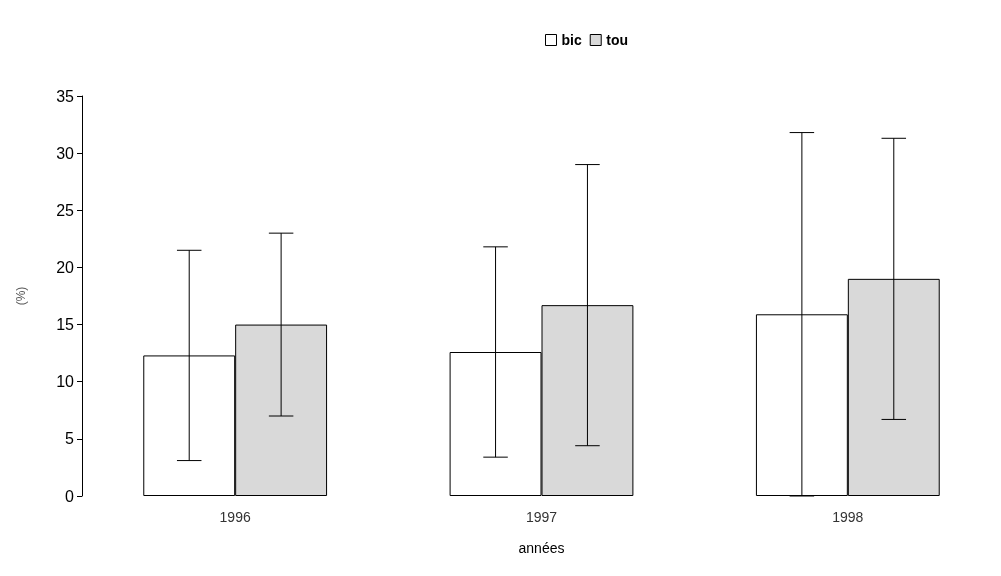 This screenshot has height=576, width=1001. What do you see at coordinates (65, 96) in the screenshot?
I see `y-tick-label: 35` at bounding box center [65, 96].